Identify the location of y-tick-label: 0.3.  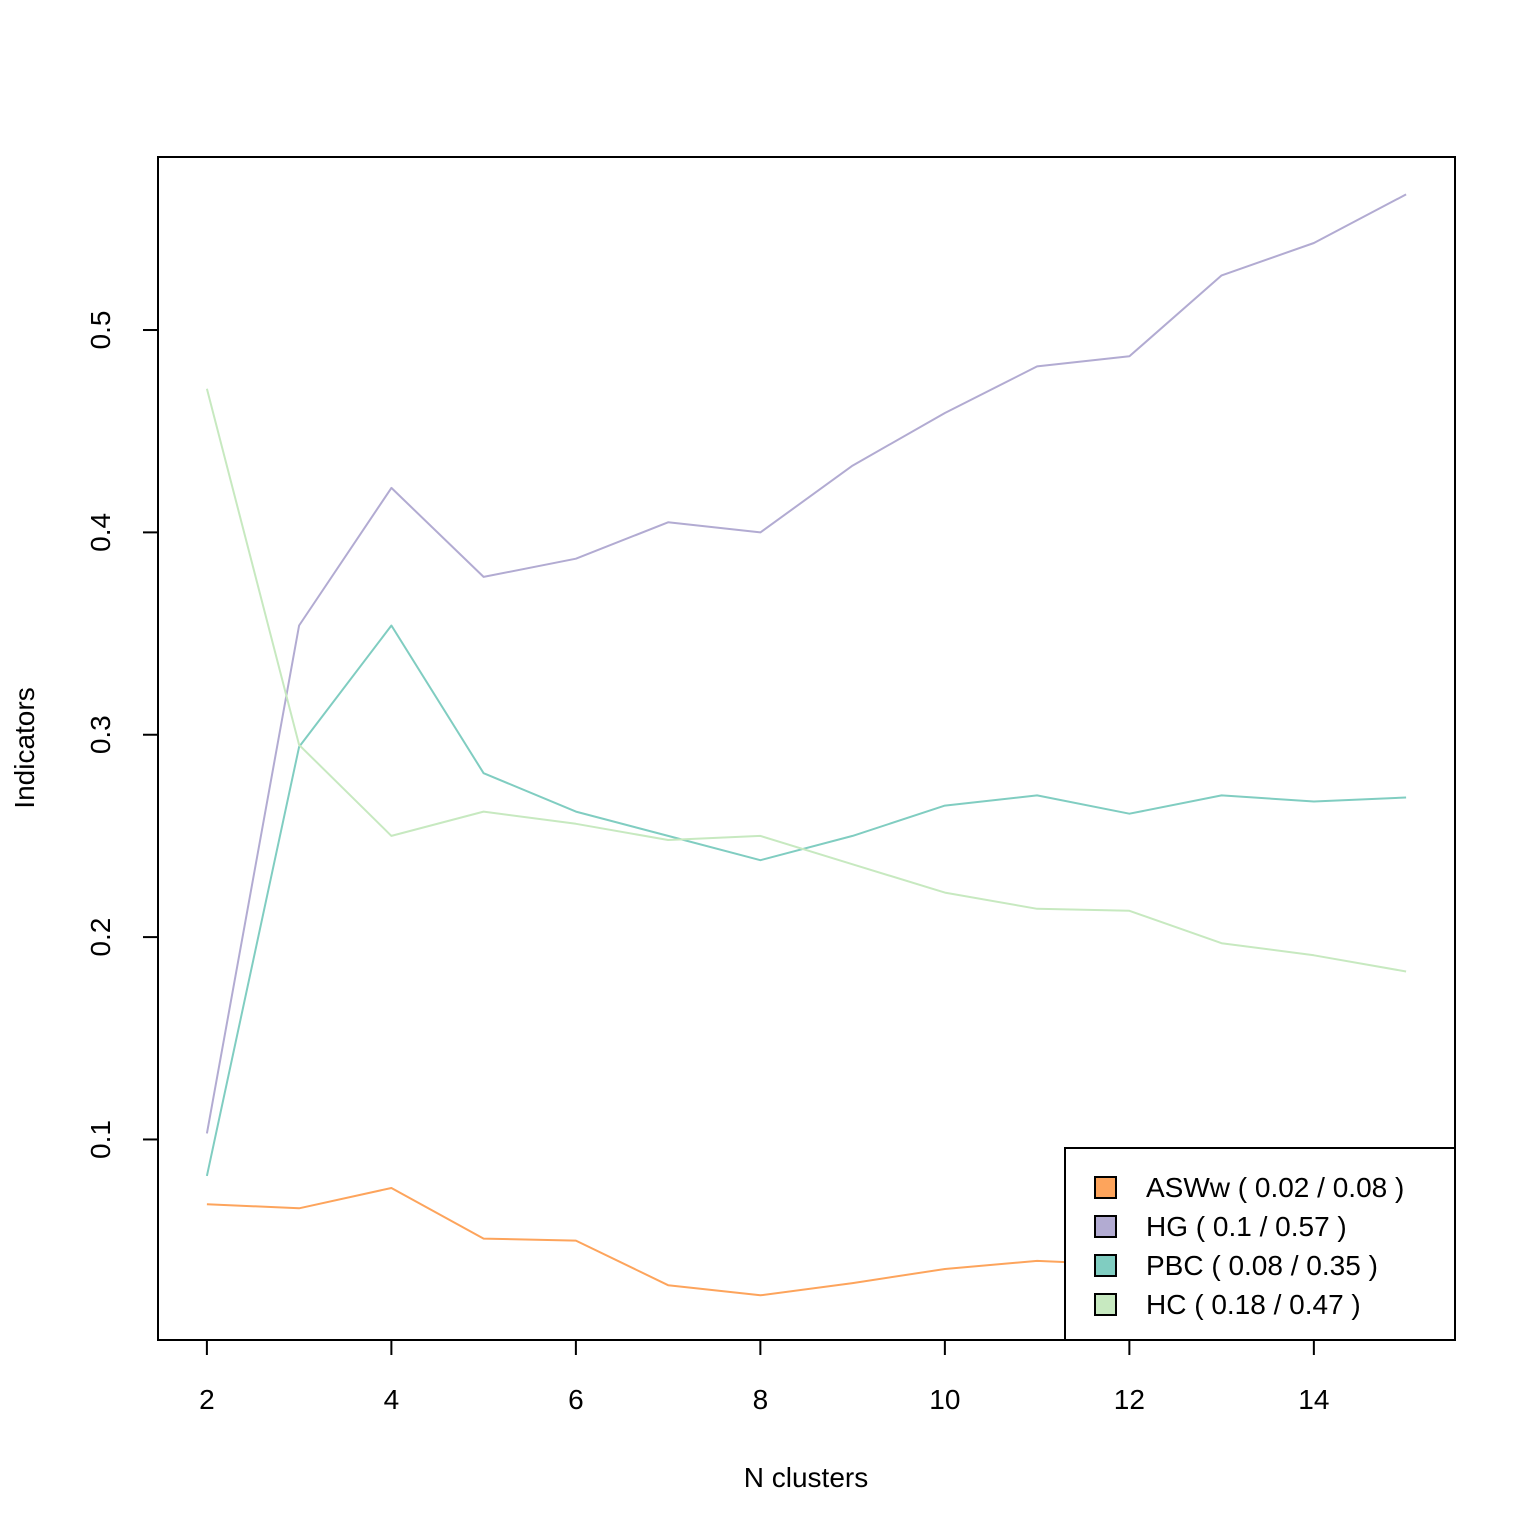
(100, 734).